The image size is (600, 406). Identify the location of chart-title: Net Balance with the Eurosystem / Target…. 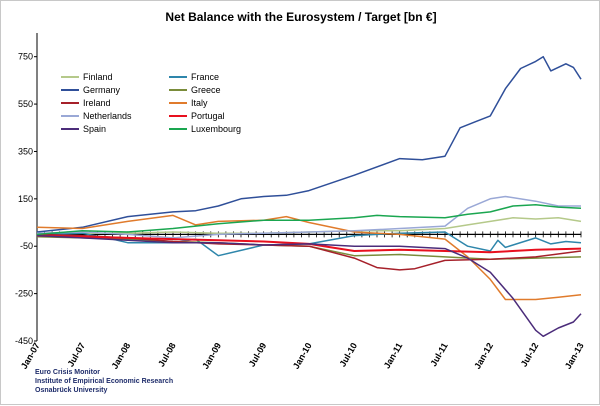
(300, 17).